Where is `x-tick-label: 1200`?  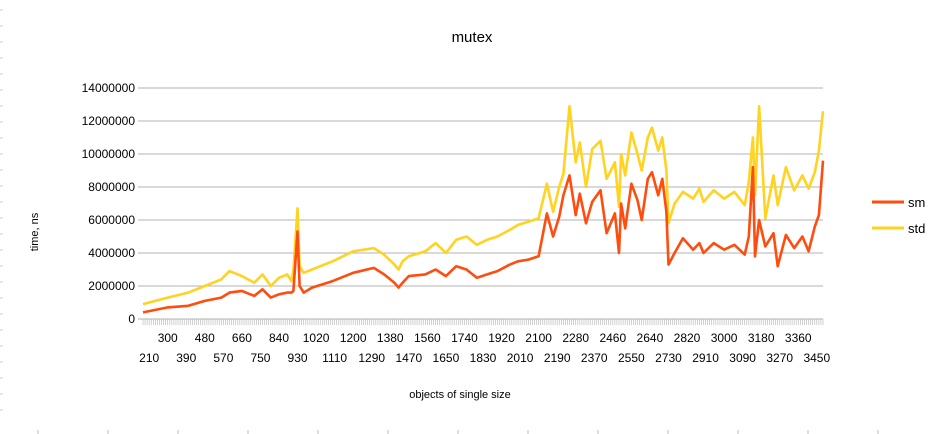 x-tick-label: 1200 is located at coordinates (353, 338).